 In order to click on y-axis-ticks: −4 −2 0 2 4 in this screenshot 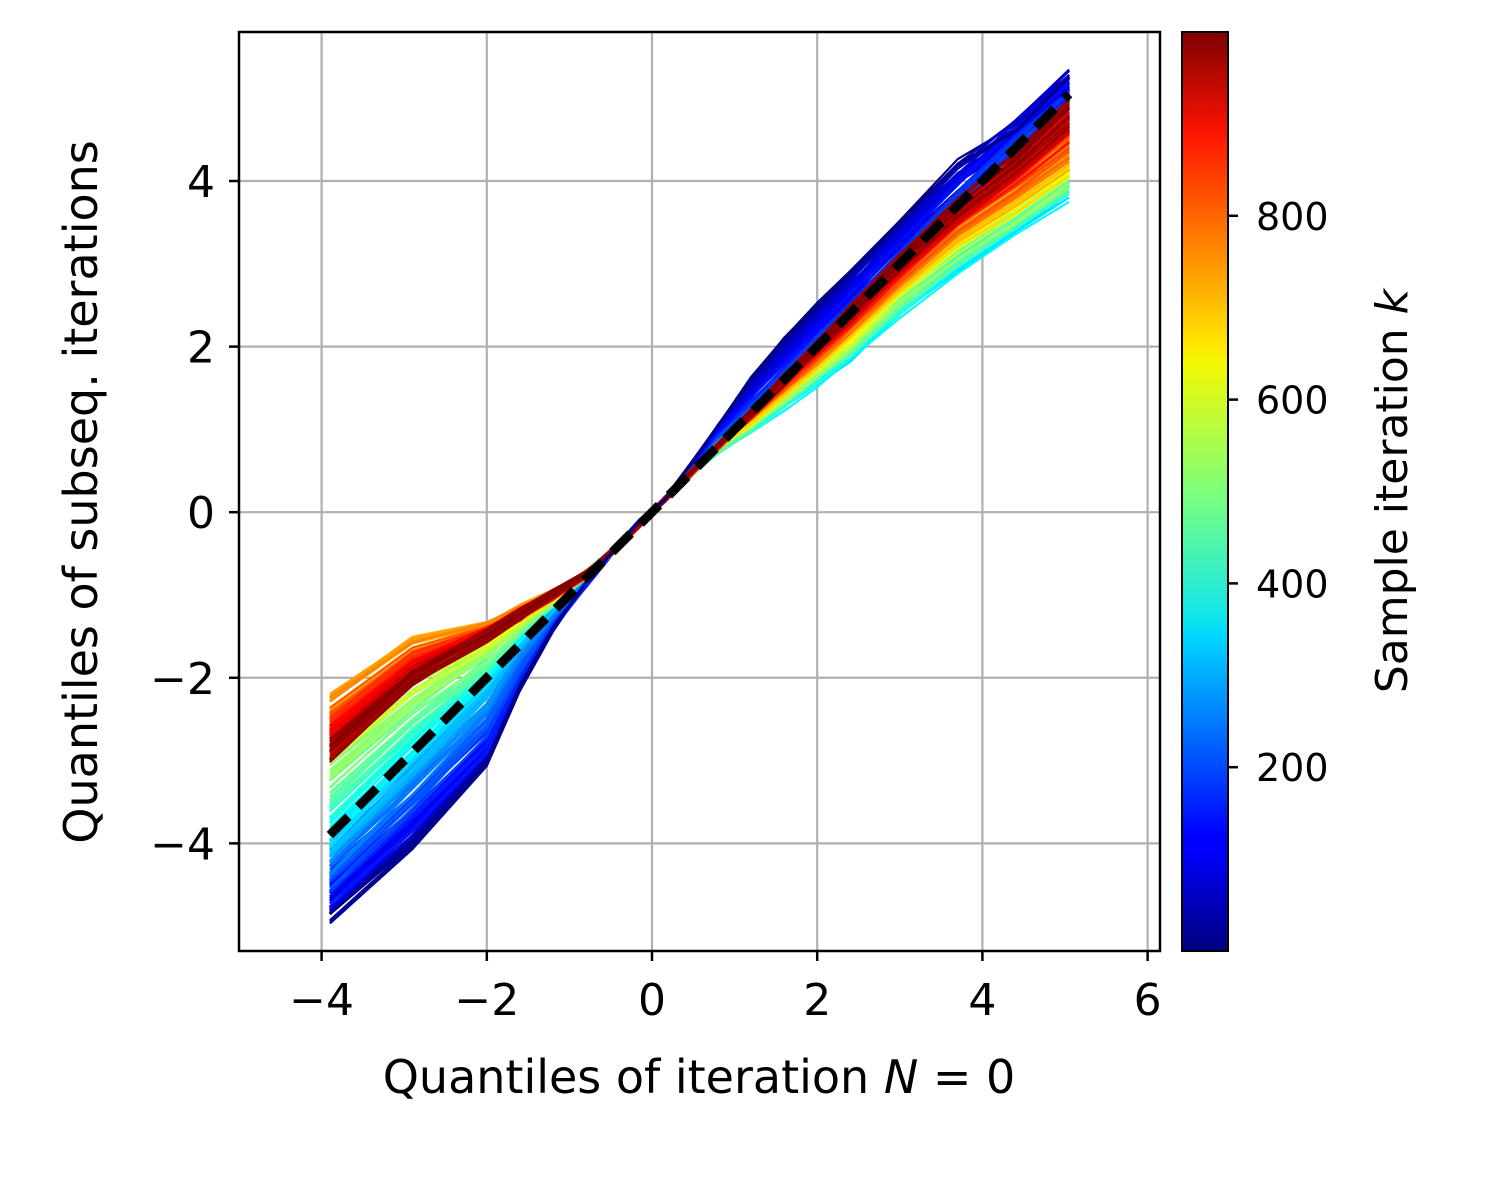, I will do `click(194, 513)`.